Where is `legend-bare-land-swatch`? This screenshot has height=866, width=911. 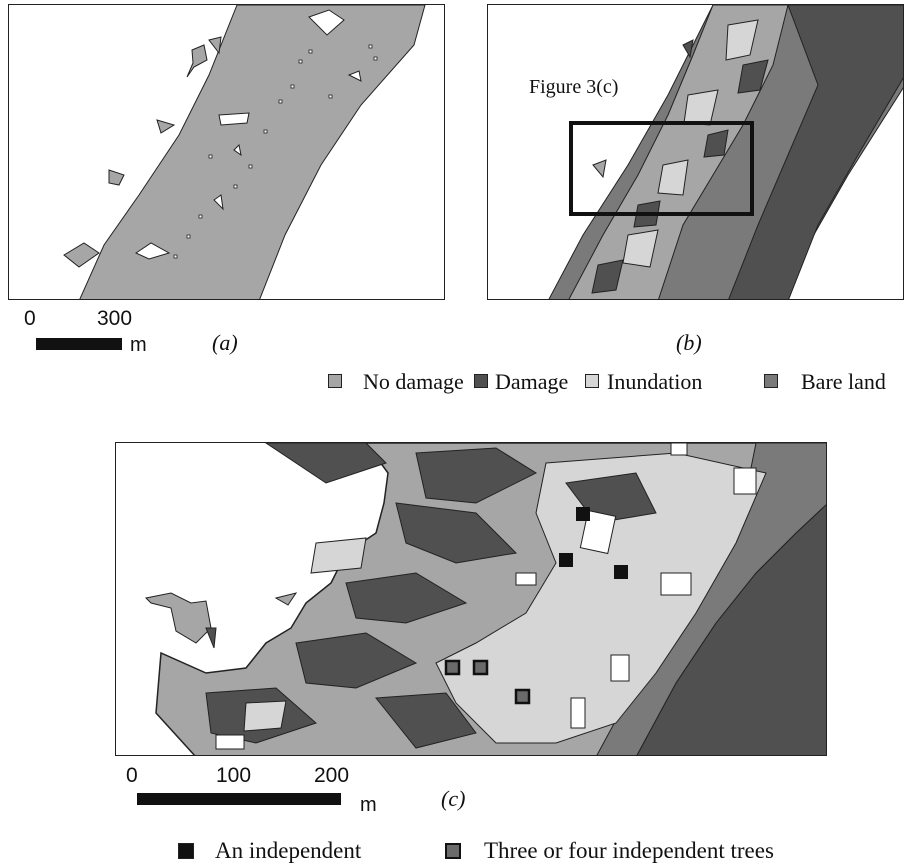 legend-bare-land-swatch is located at coordinates (771, 381).